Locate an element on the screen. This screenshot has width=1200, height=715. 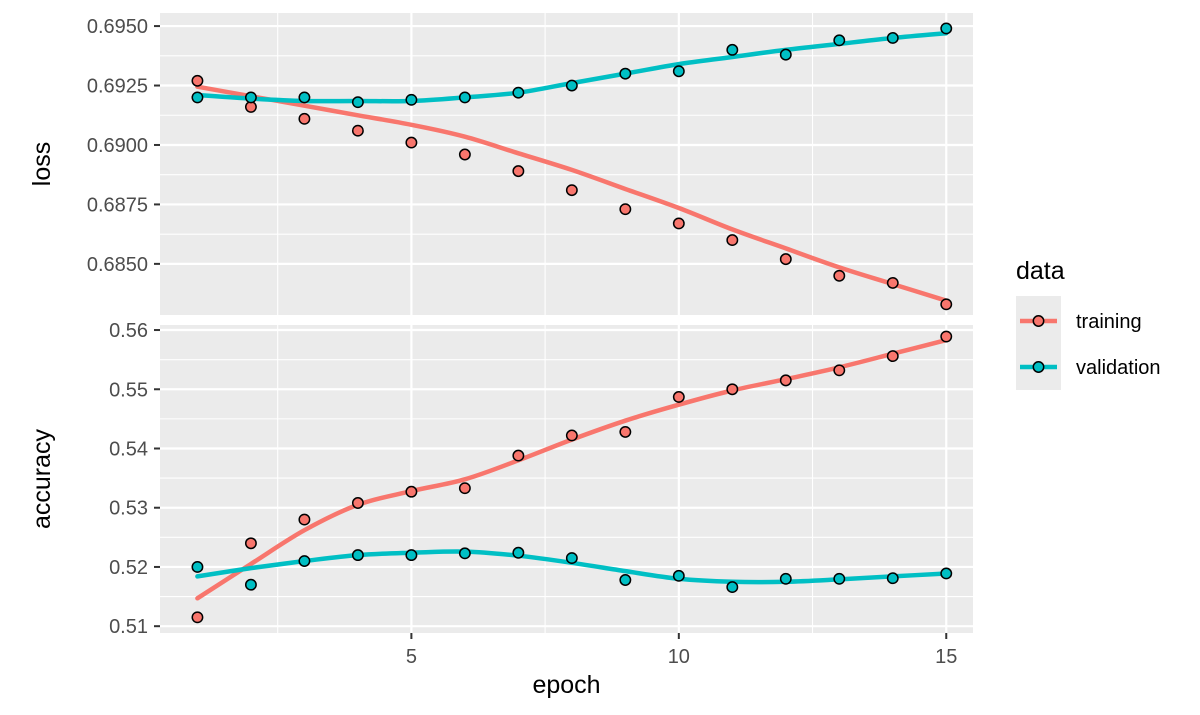
y-tick-label: 0.56 is located at coordinates (128, 331).